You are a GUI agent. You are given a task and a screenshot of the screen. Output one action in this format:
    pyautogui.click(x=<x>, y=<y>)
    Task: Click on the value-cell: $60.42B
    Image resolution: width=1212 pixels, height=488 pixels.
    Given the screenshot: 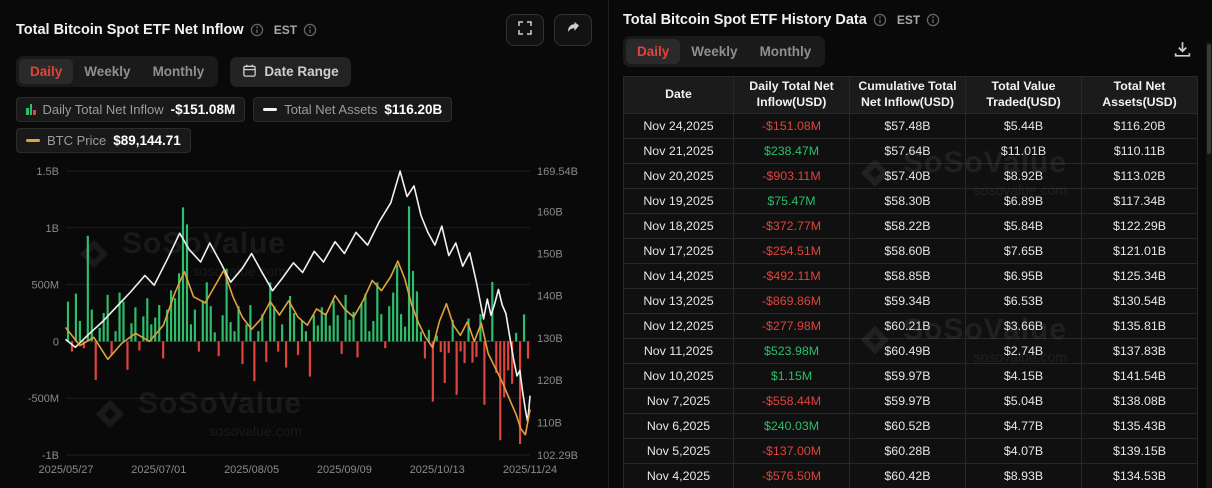 What is the action you would take?
    pyautogui.click(x=907, y=475)
    